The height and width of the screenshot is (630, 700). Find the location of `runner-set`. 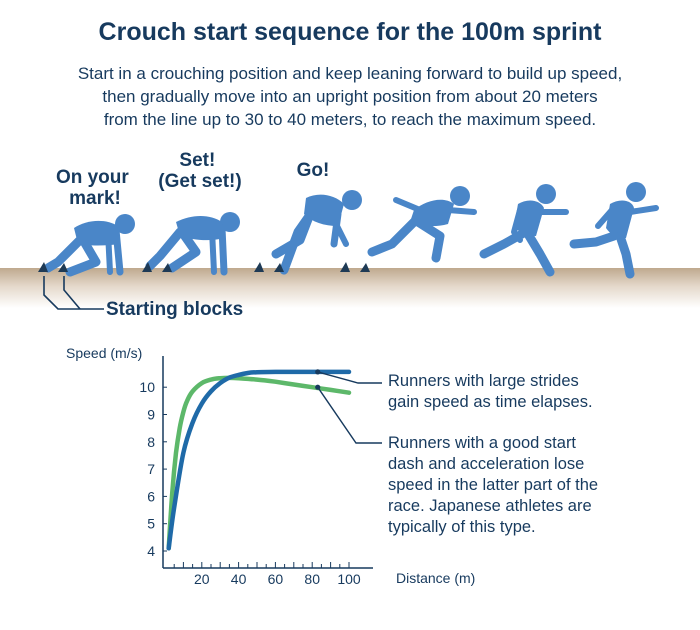

runner-set is located at coordinates (192, 244).